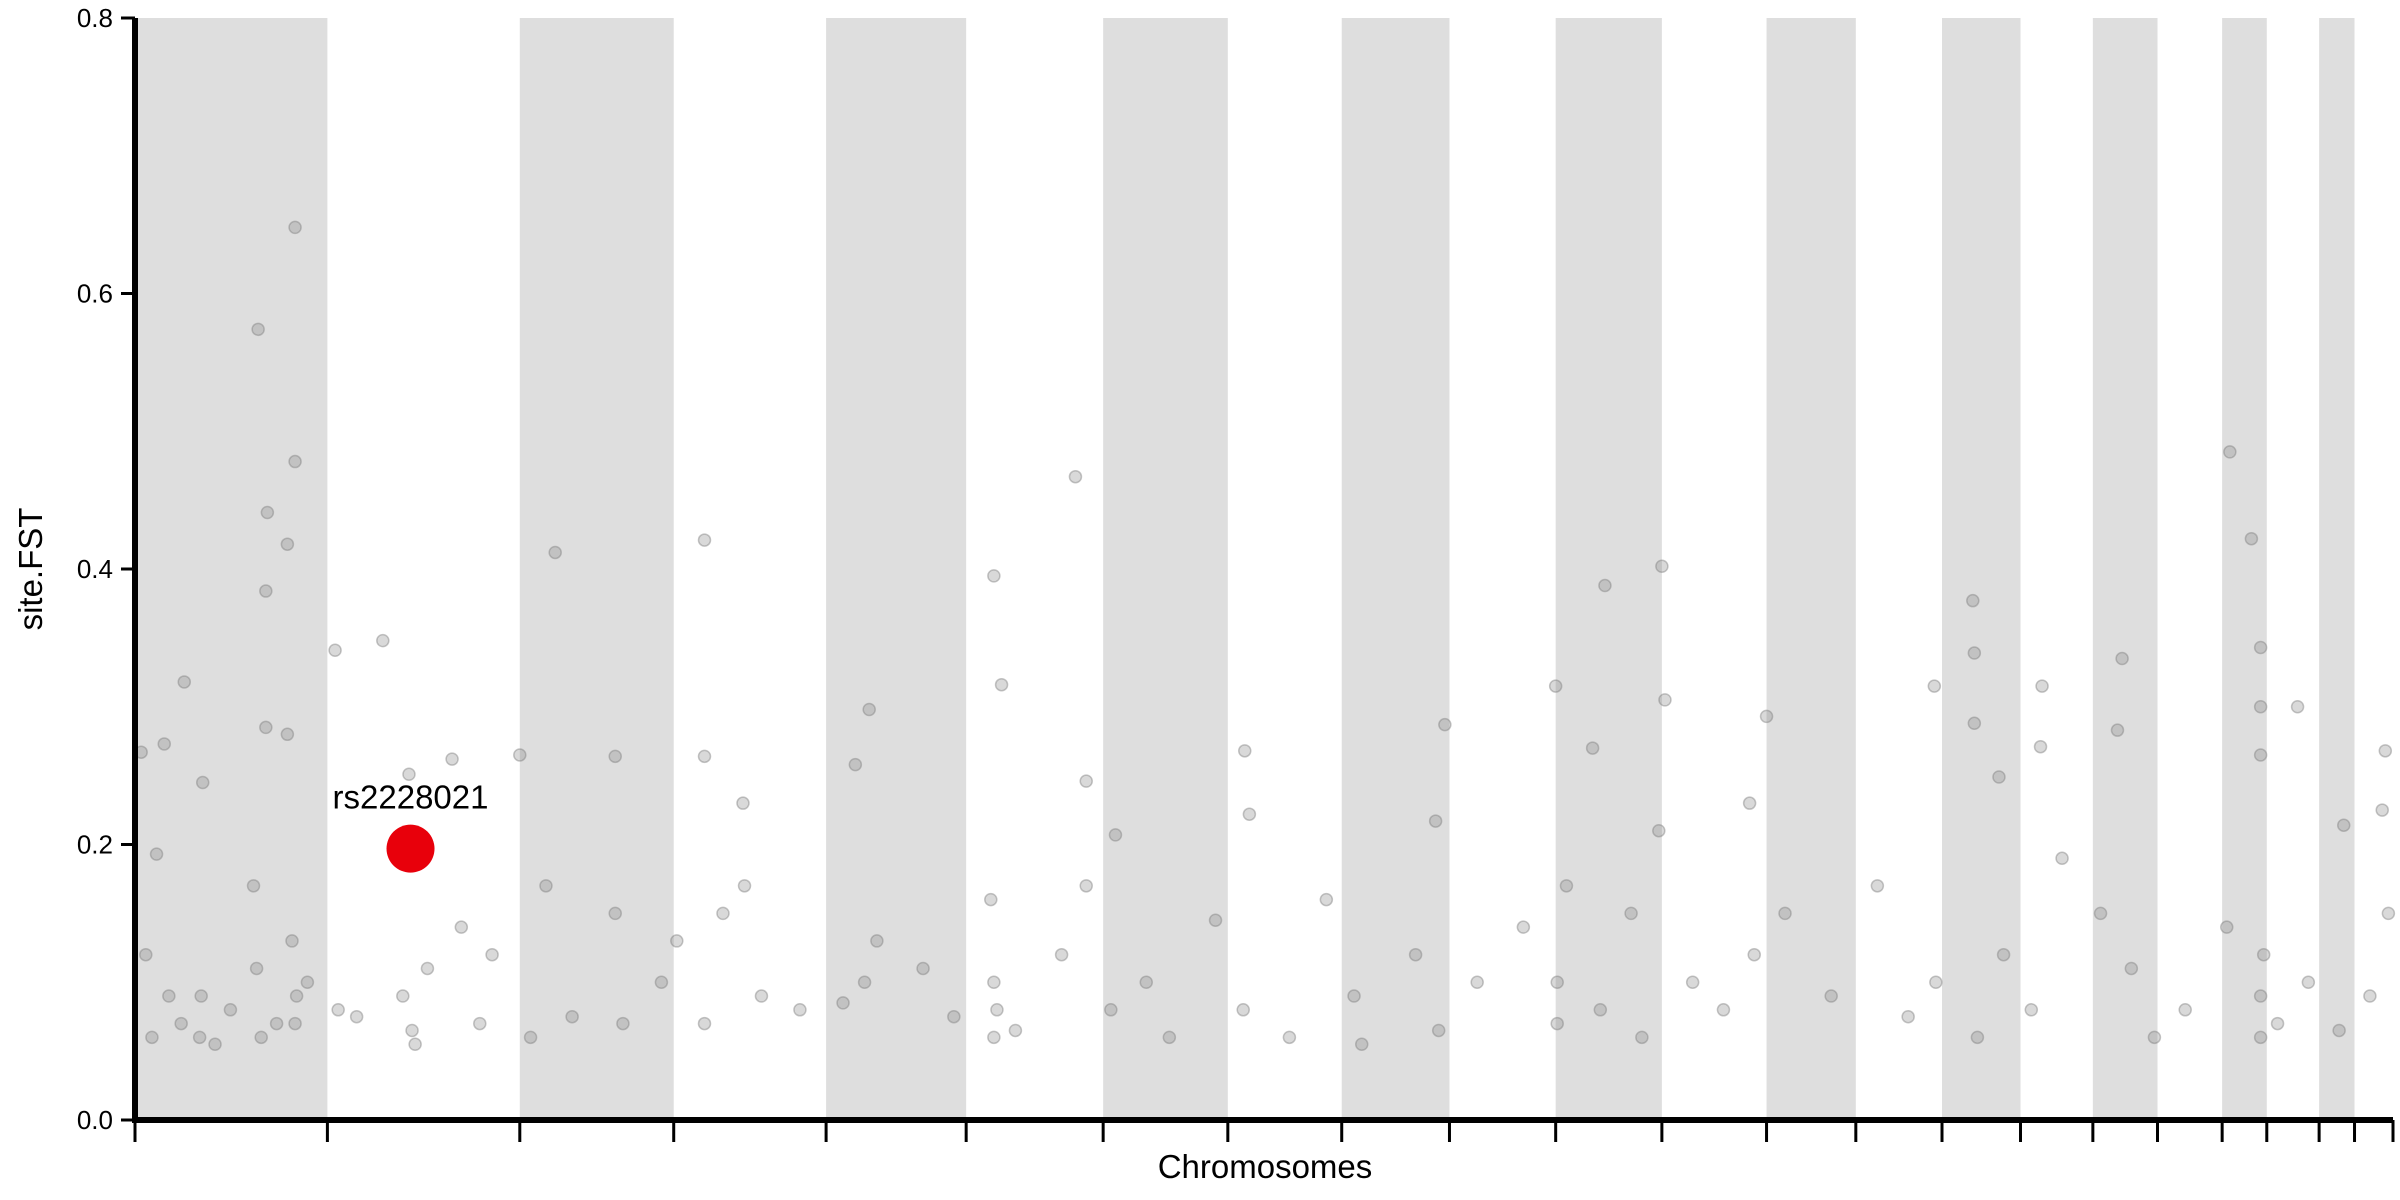 This screenshot has width=2400, height=1200. What do you see at coordinates (95, 845) in the screenshot?
I see `y-tick-label: 0.2` at bounding box center [95, 845].